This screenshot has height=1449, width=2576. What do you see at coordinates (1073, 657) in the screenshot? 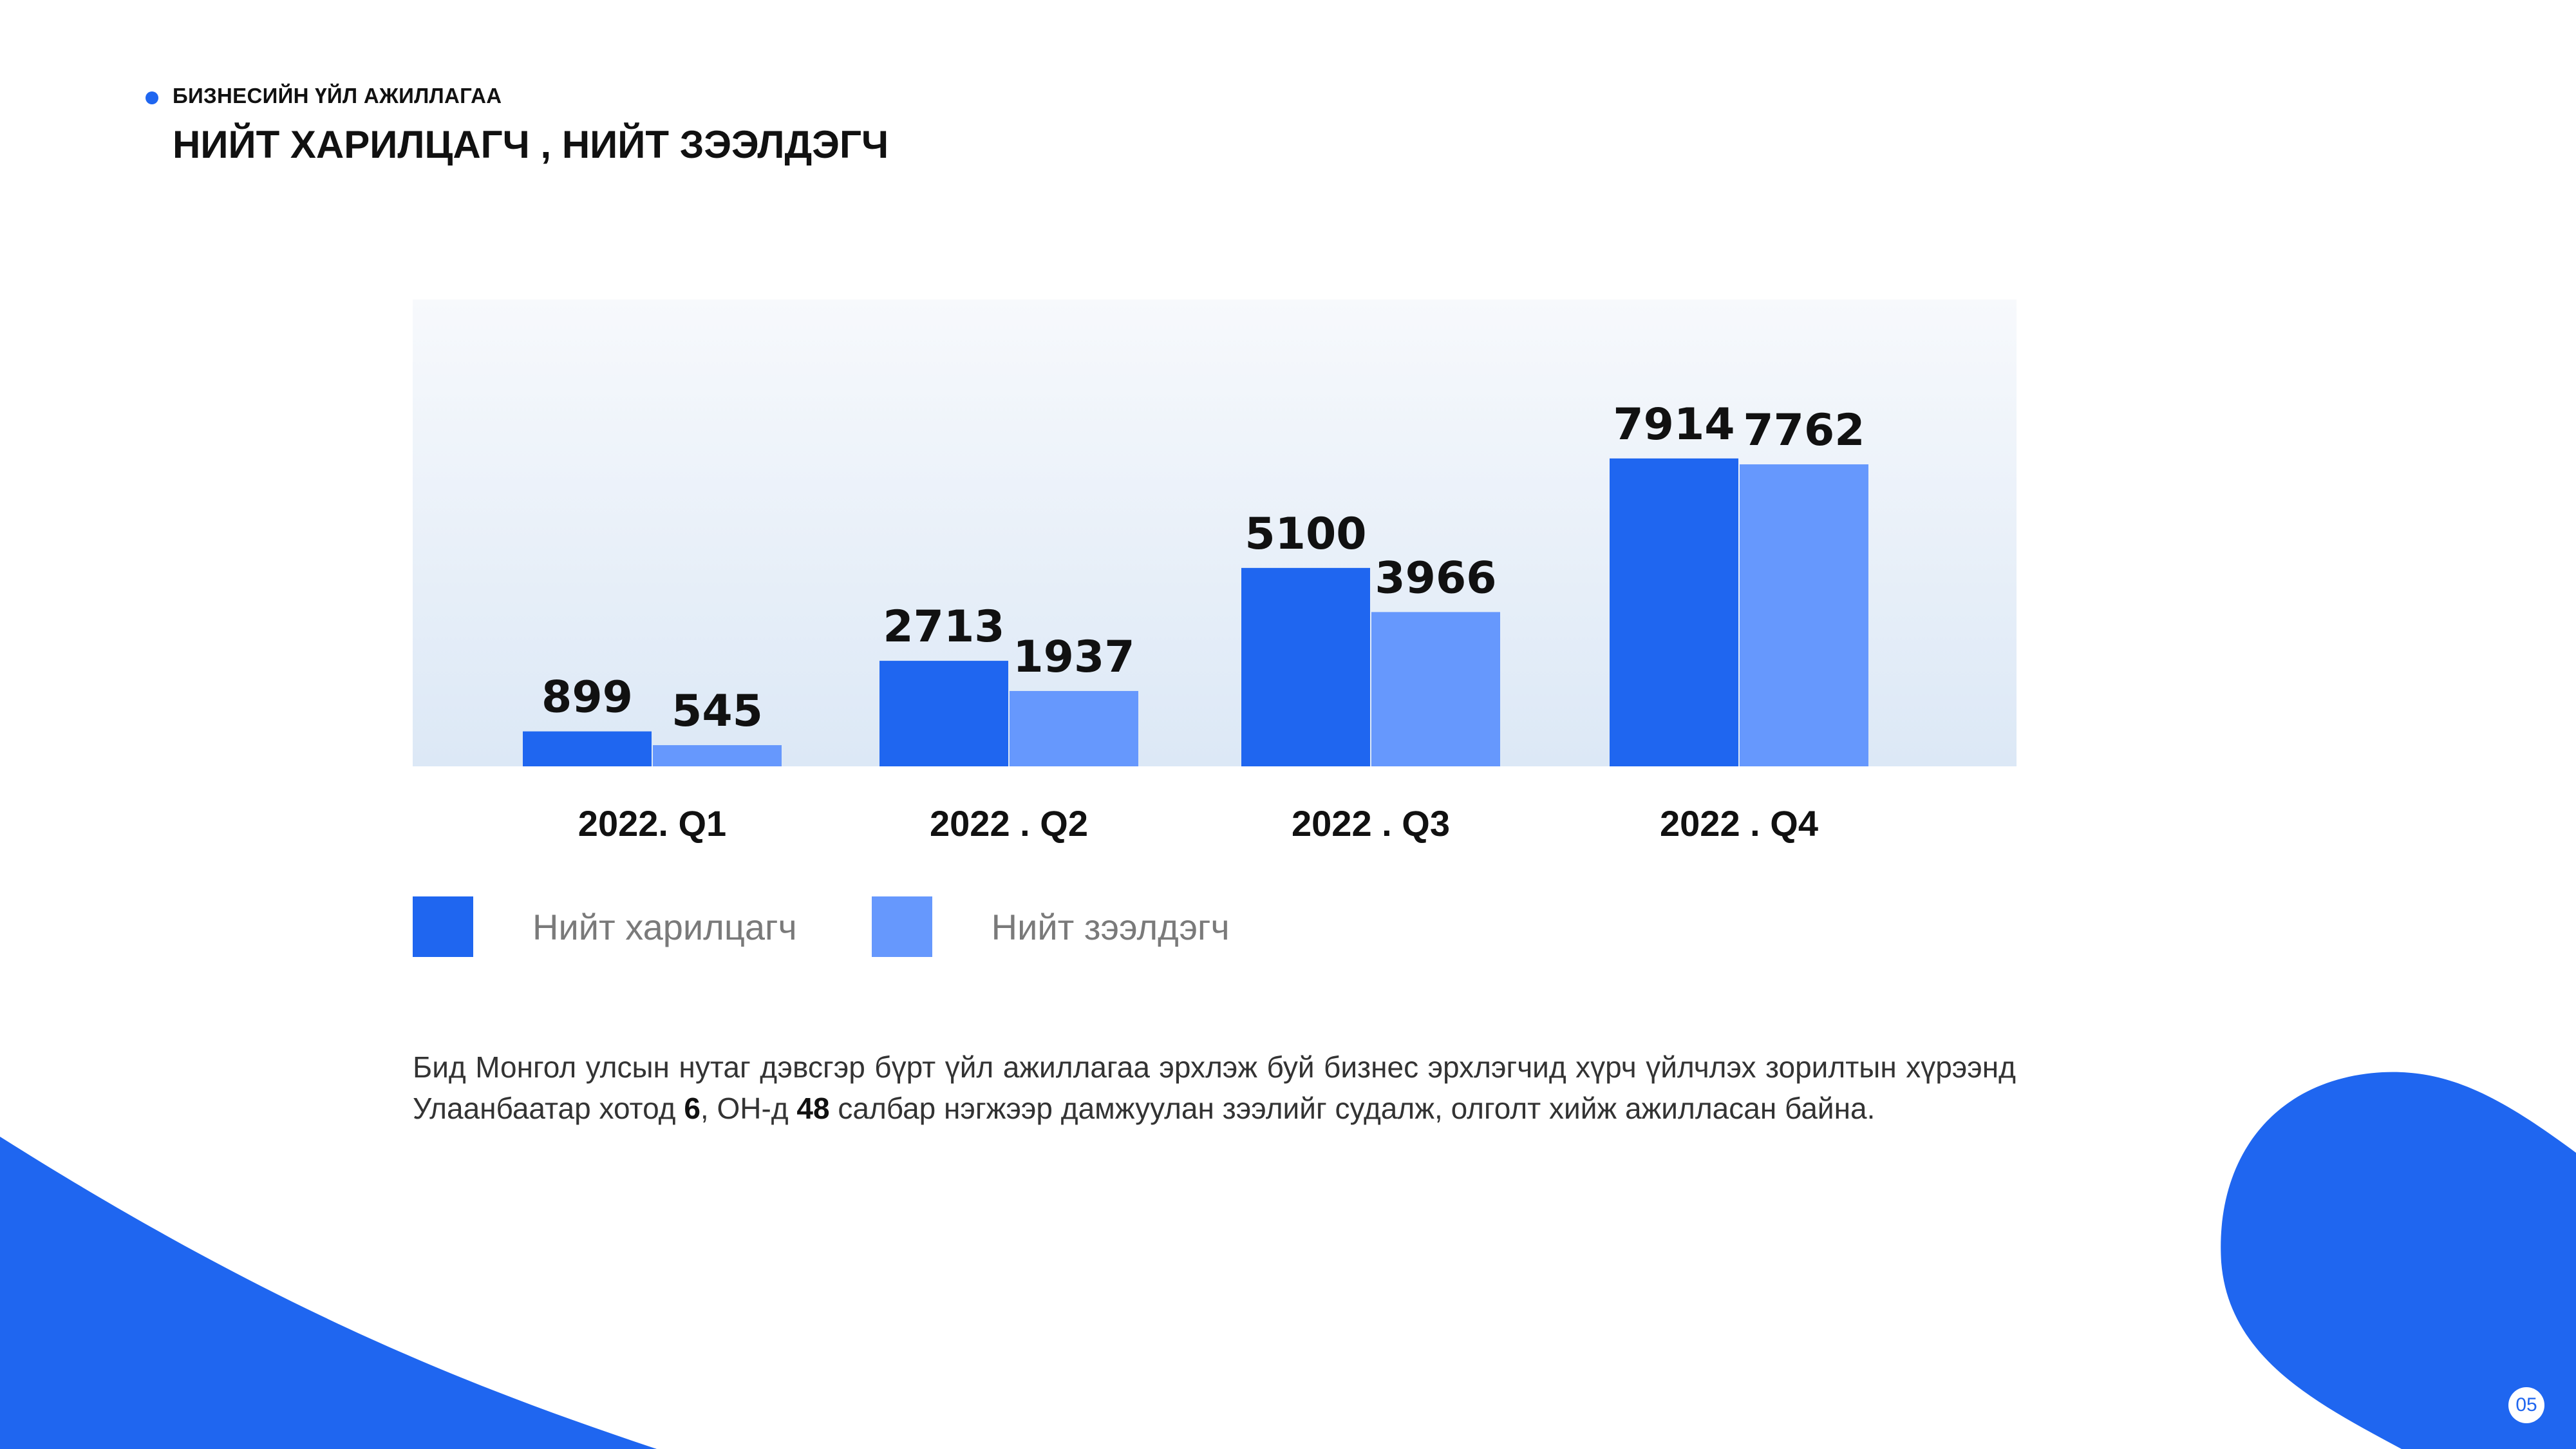
I see `data-label-borrowers-q2: 1937` at bounding box center [1073, 657].